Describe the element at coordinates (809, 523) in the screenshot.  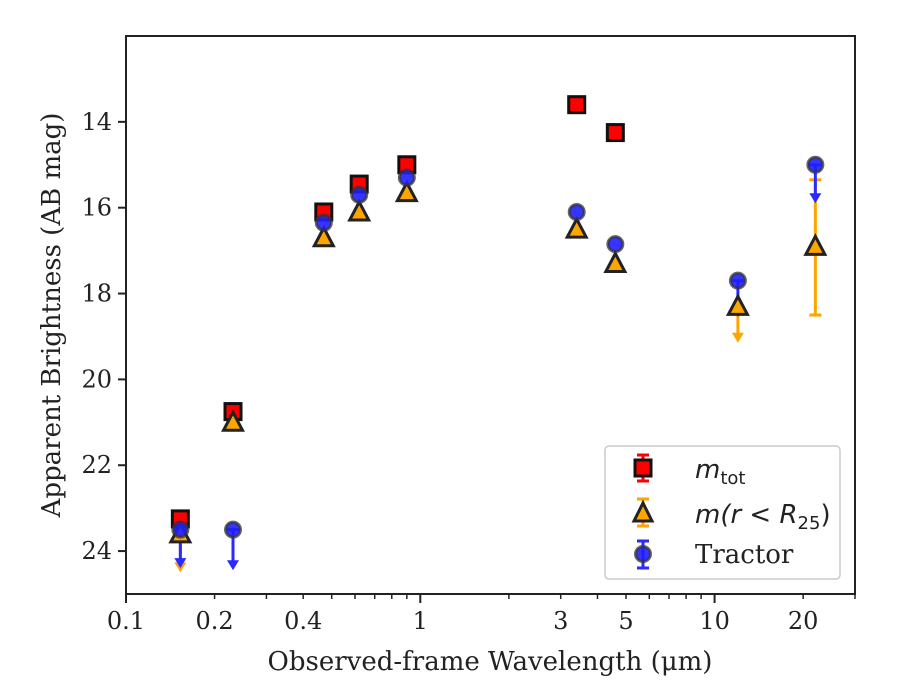
I see `legend-m-r25-sub: 25` at that location.